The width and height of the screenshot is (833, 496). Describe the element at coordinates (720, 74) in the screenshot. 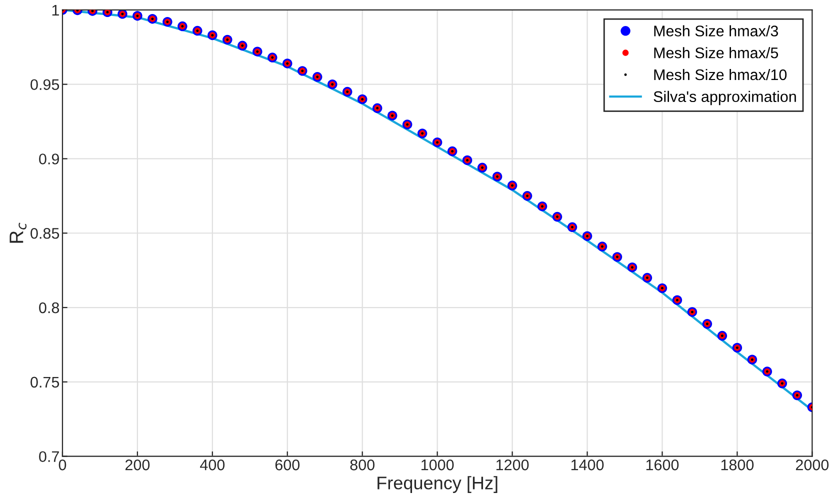

I see `legend-label: Mesh Size hmax/10` at that location.